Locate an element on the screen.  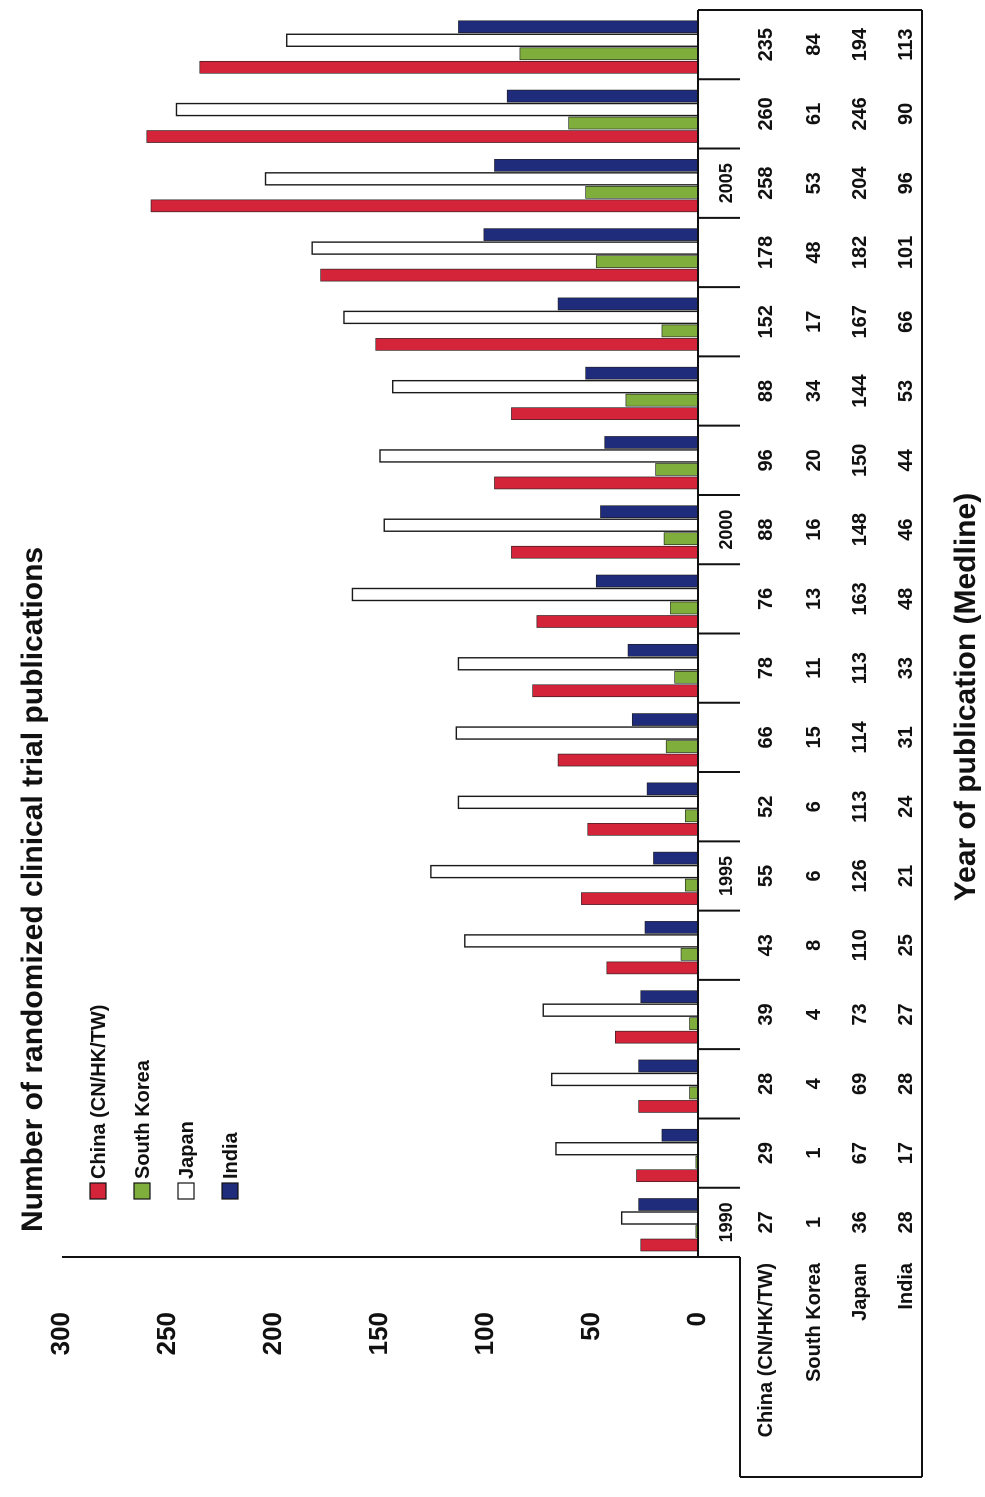
bar-india-1999 is located at coordinates (647, 581).